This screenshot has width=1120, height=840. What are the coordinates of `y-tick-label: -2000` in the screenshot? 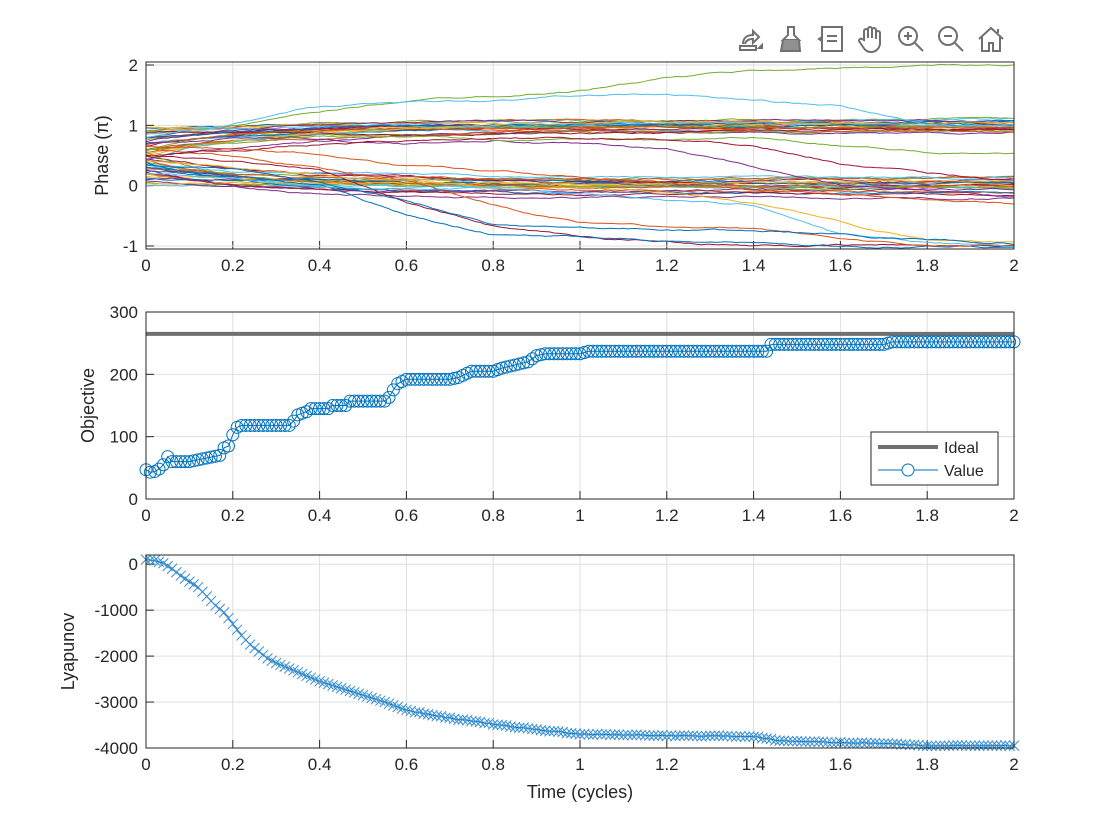 It's located at (116, 656).